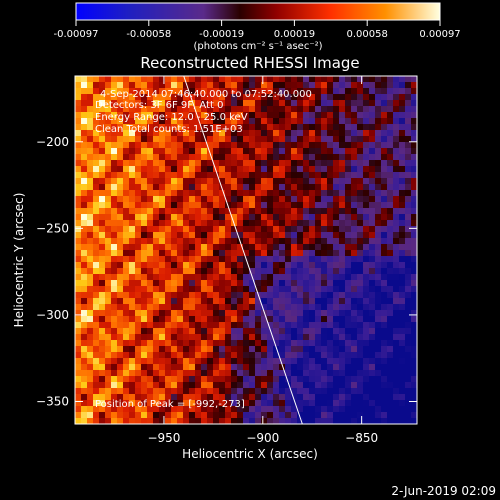 Image resolution: width=500 pixels, height=500 pixels. Describe the element at coordinates (170, 404) in the screenshot. I see `peak-position-label: Position of Peak = [-992,-273]` at that location.